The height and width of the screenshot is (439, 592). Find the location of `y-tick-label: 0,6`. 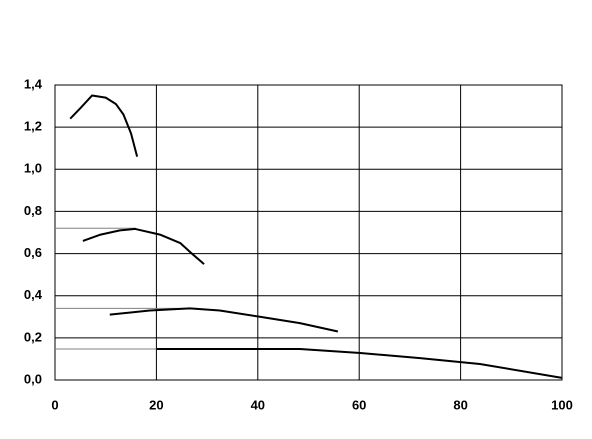

y-tick-label: 0,6 is located at coordinates (33, 252).